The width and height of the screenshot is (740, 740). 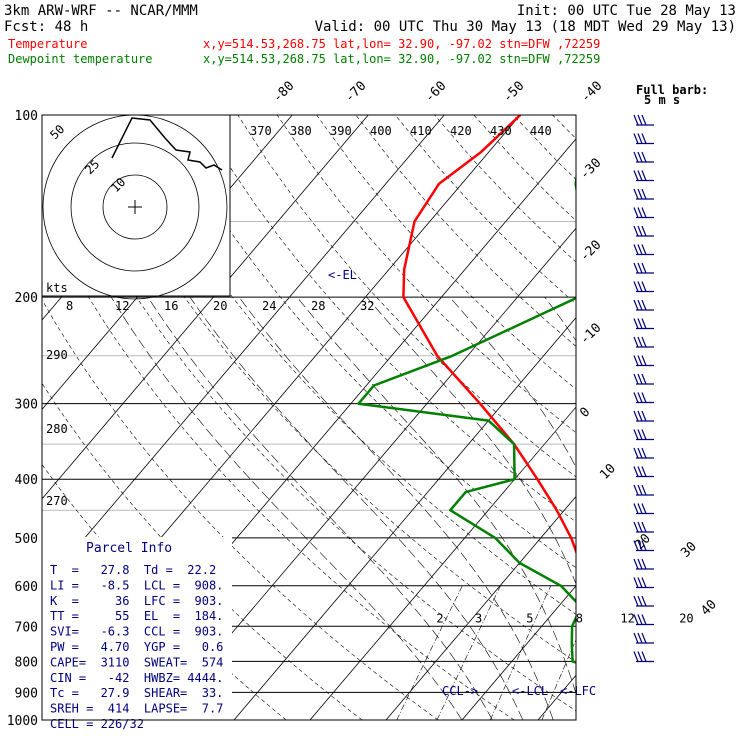 I want to click on parcel-info-row: CAPE= 3110 SWEAT= 574, so click(x=136, y=662).